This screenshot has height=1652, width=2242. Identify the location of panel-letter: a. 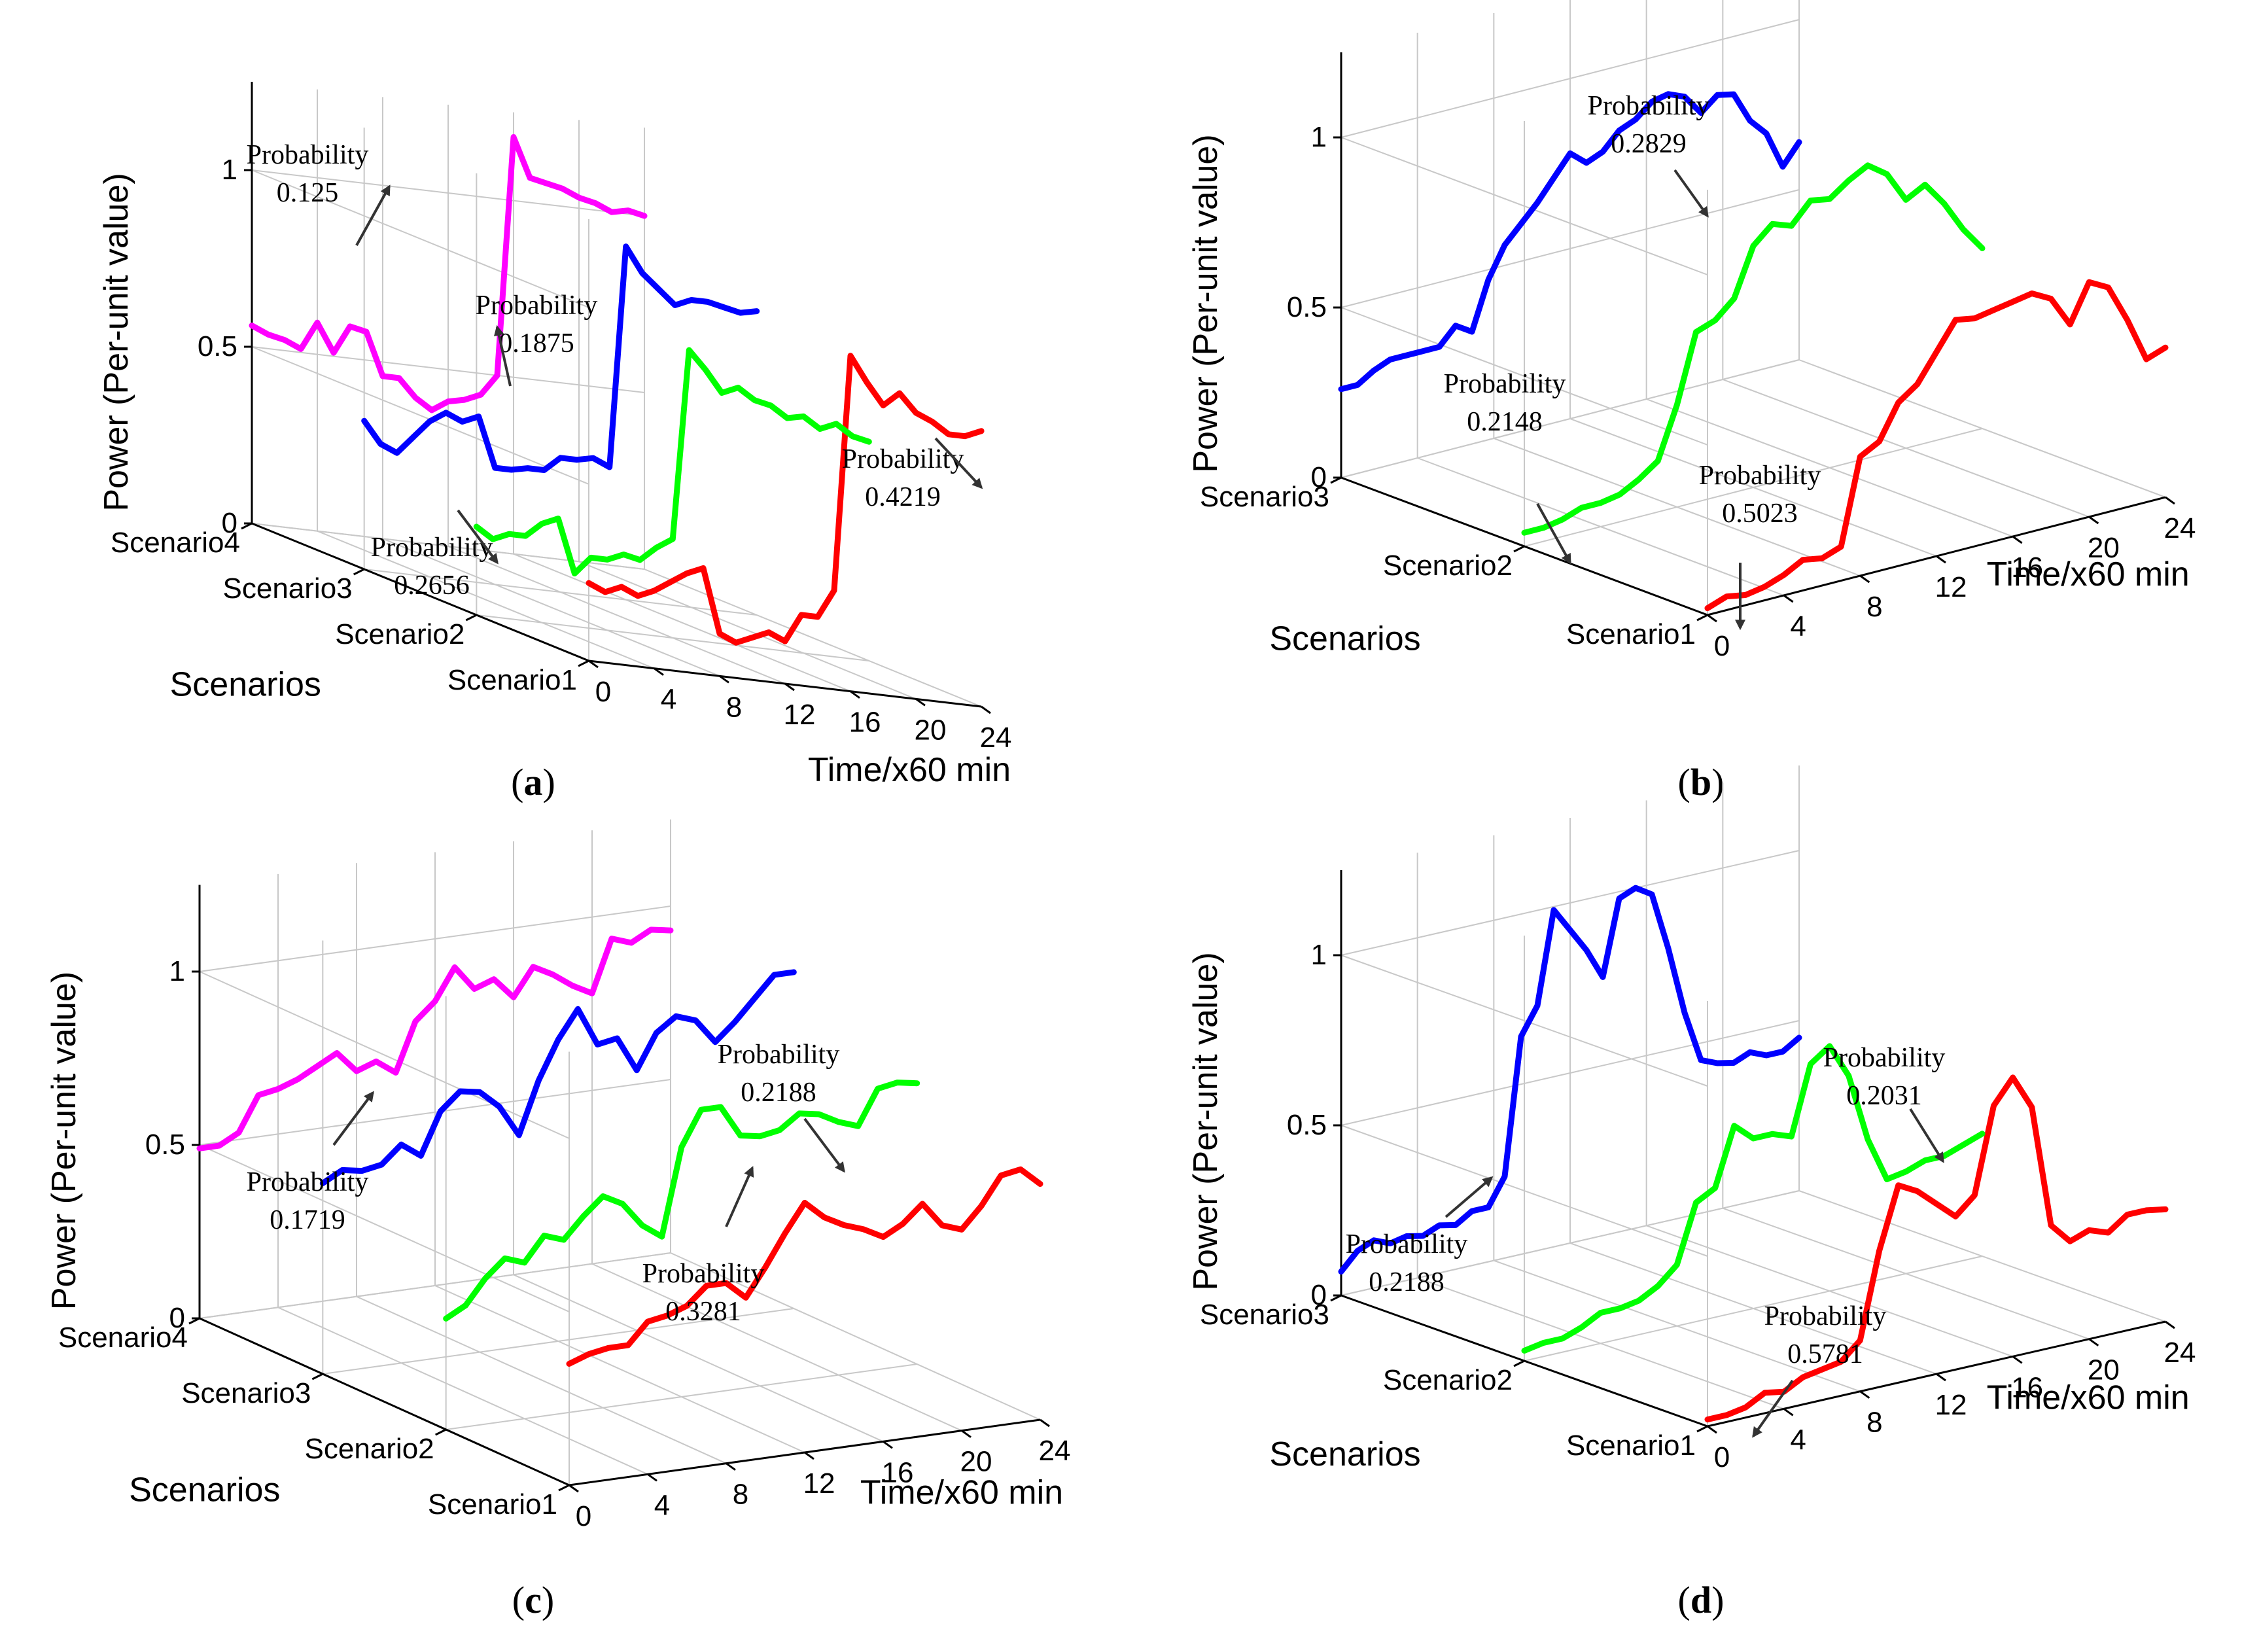
(533, 782).